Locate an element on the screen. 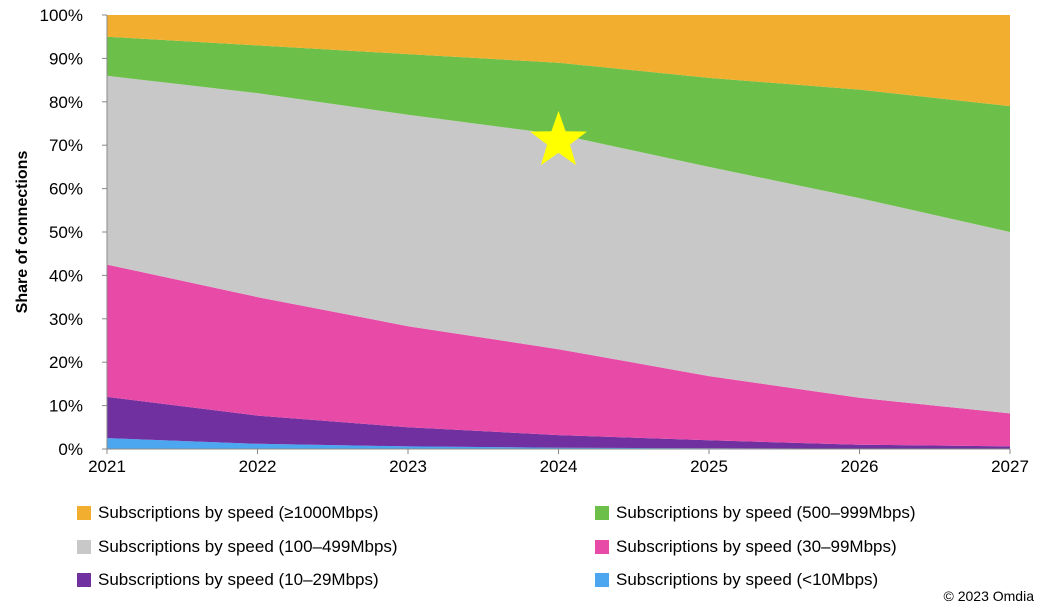  x-tick-label: 2025 is located at coordinates (709, 466).